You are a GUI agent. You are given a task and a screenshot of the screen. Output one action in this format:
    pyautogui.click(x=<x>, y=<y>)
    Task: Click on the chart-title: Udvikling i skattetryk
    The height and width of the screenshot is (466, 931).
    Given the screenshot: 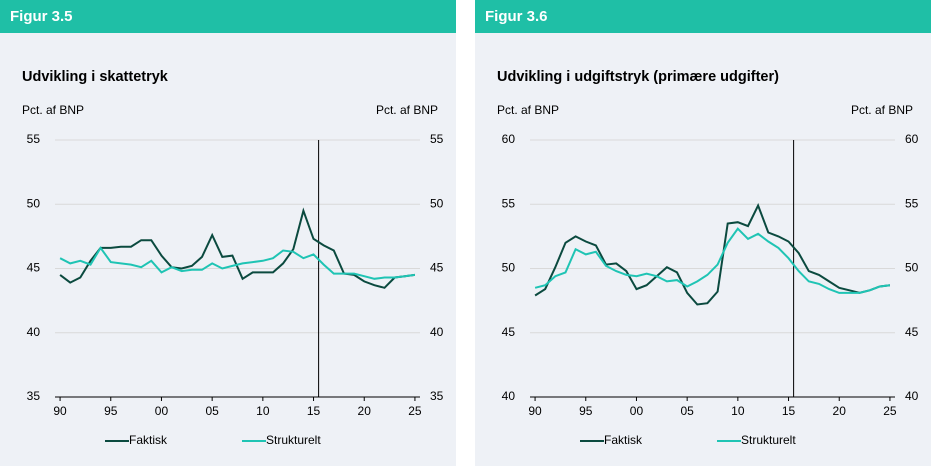 What is the action you would take?
    pyautogui.click(x=95, y=77)
    